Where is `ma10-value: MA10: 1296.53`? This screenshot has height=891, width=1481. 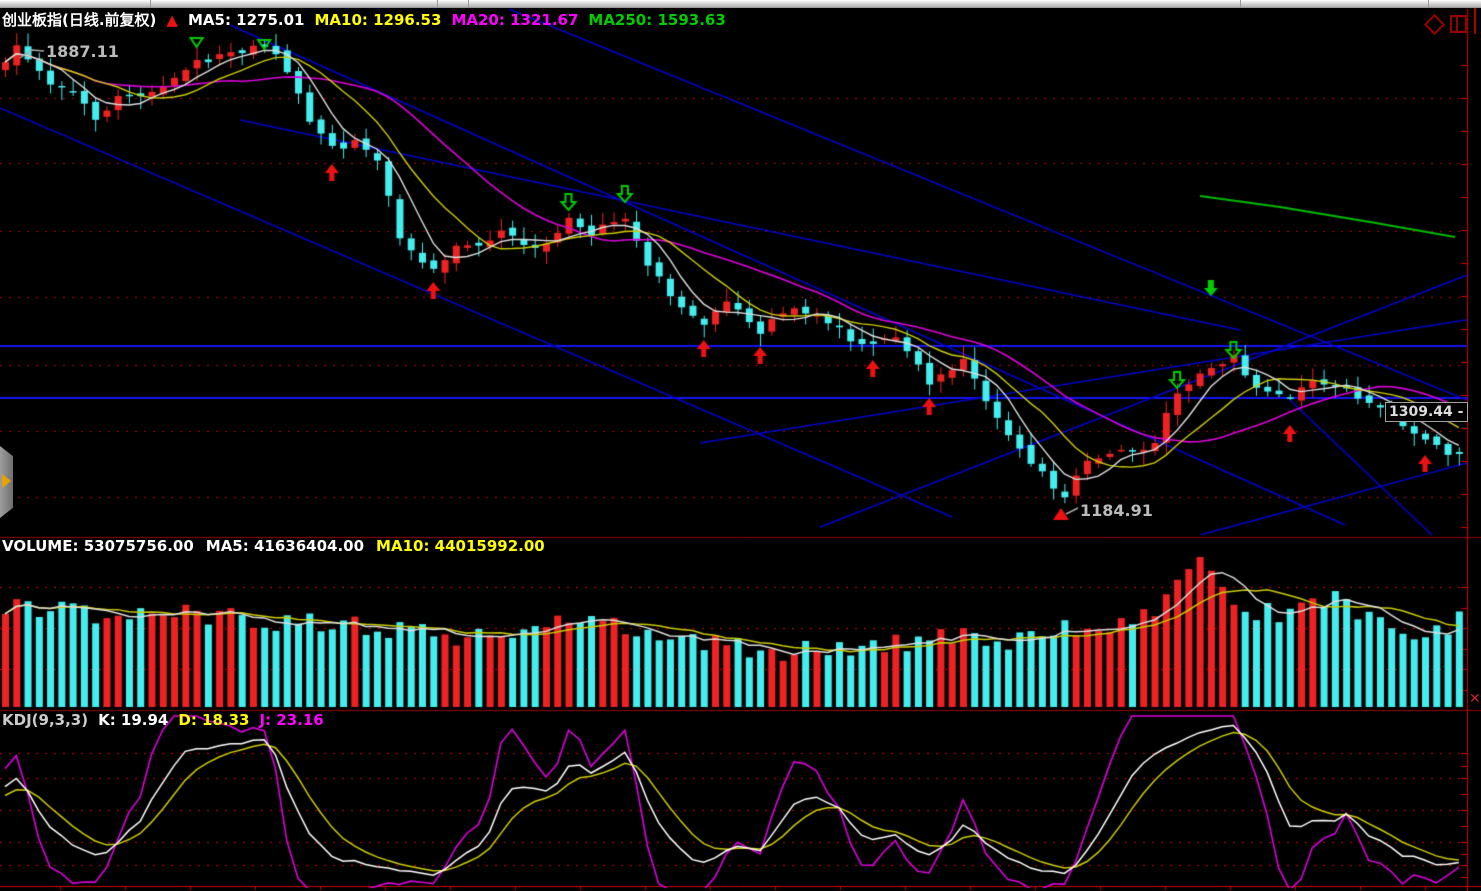 ma10-value: MA10: 1296.53 is located at coordinates (378, 20).